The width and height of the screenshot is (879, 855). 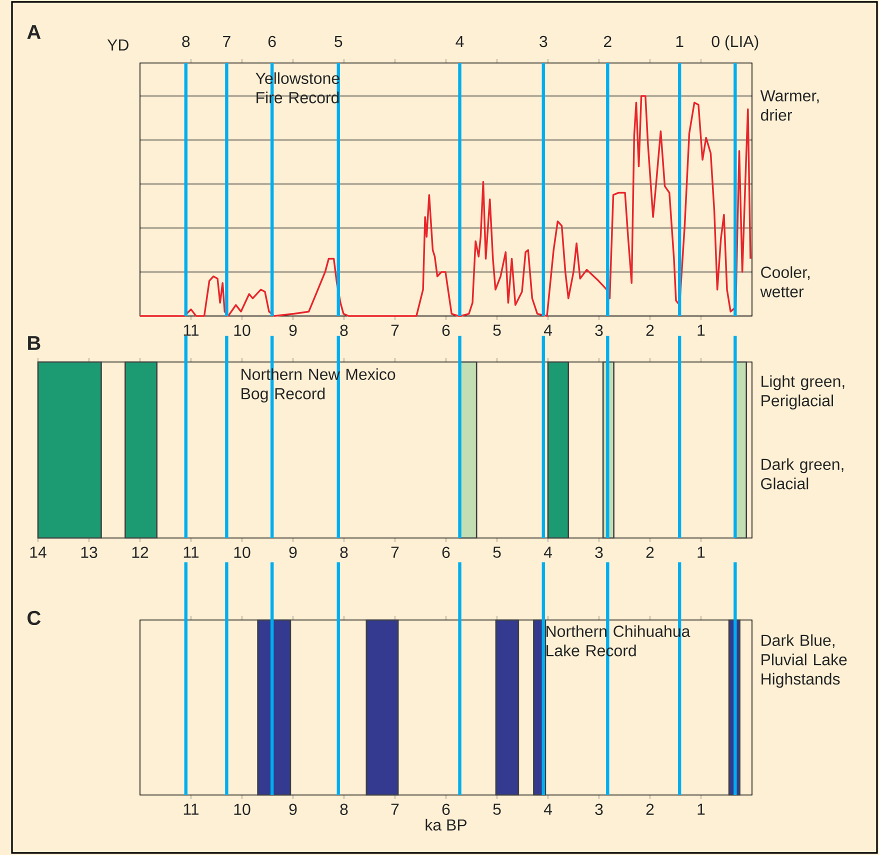 I want to click on text: Light green, Periglacial, so click(x=803, y=392).